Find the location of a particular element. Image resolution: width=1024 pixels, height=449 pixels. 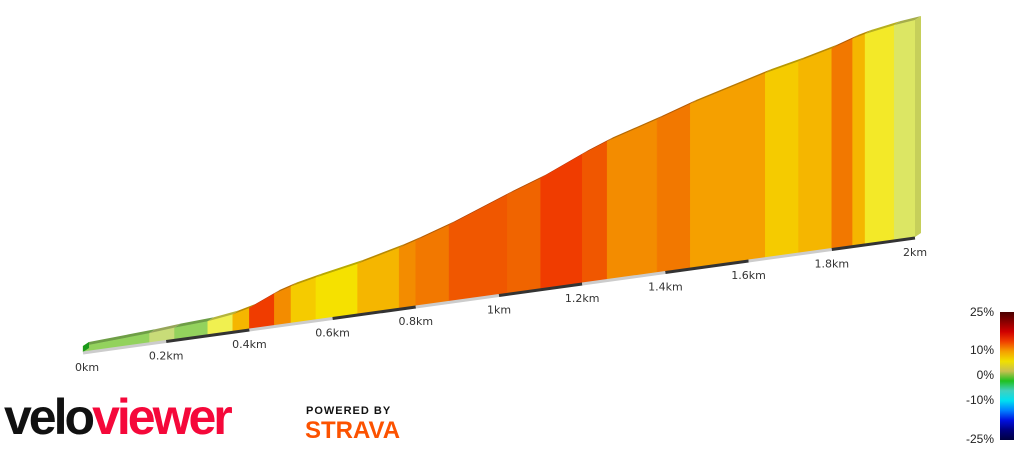

strava-logo: STRAVA is located at coordinates (353, 430).